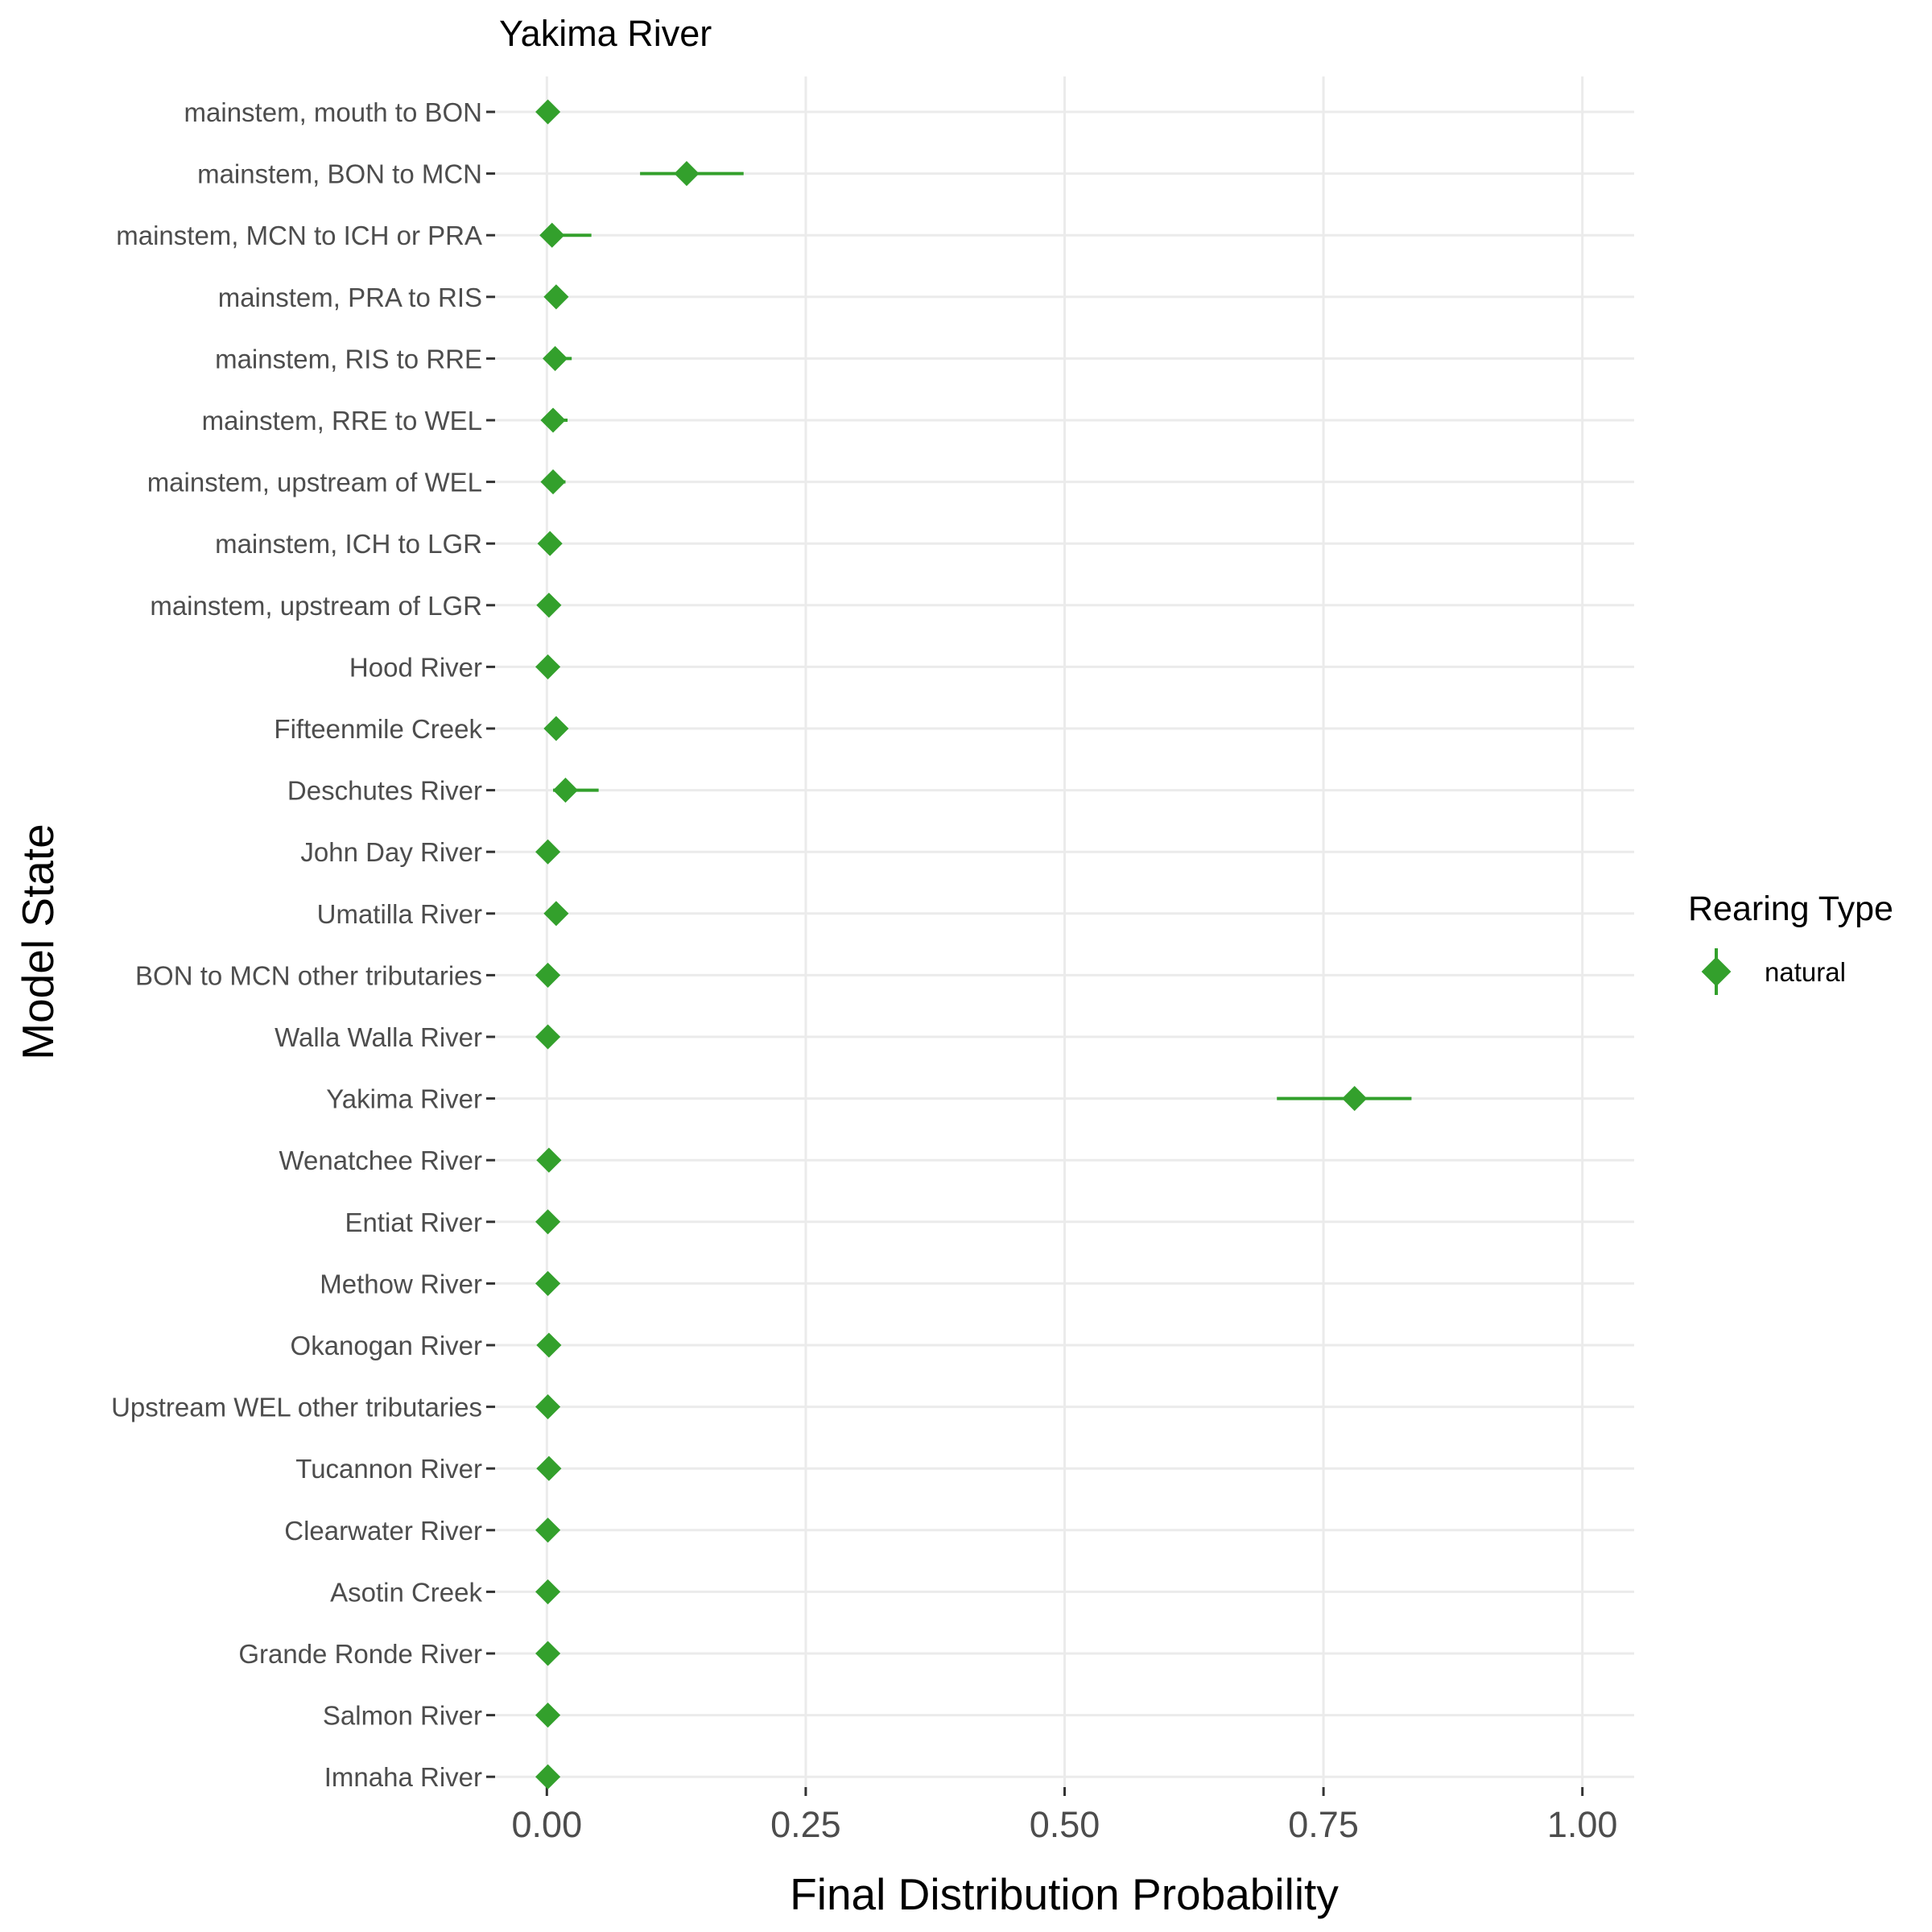 The width and height of the screenshot is (1932, 1932). I want to click on plot-title: Yakima River, so click(605, 33).